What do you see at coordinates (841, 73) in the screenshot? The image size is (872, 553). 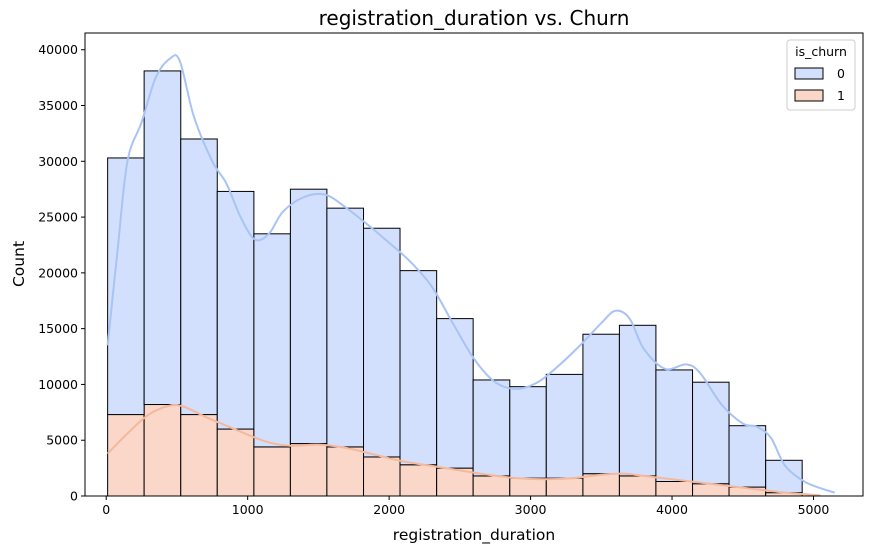 I see `legend-label-0: 0` at bounding box center [841, 73].